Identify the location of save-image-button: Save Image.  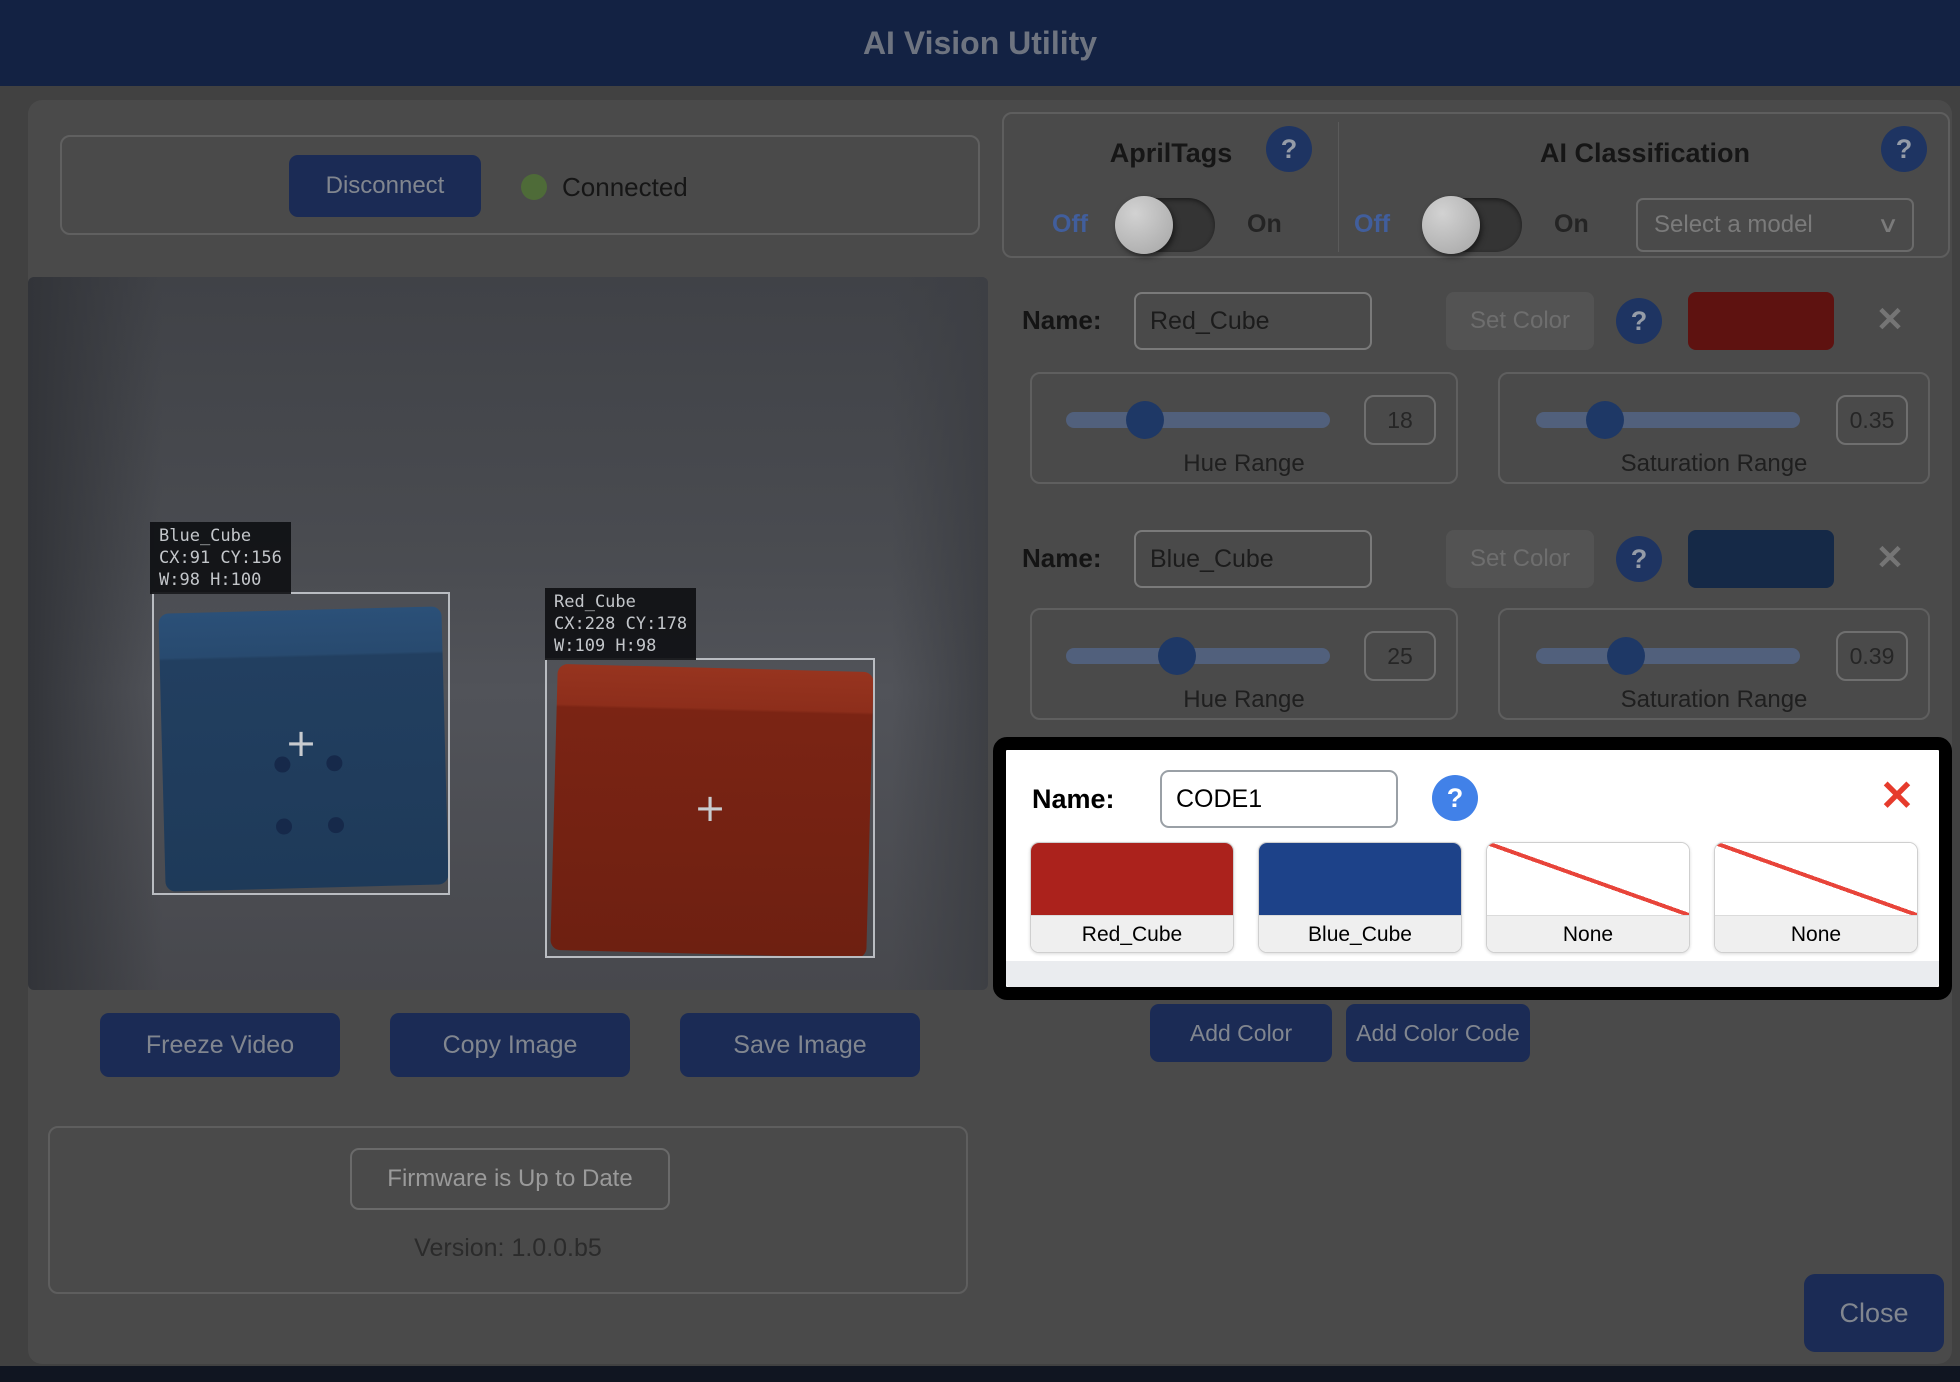
(800, 1045).